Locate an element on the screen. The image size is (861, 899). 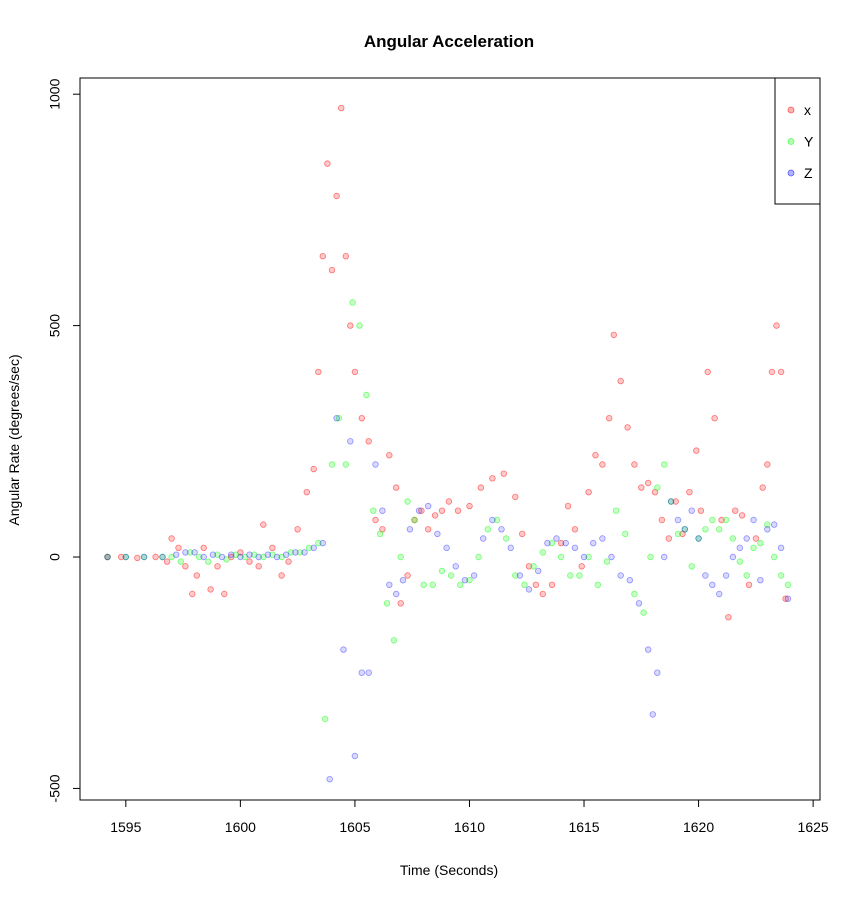
y-axis: -500 0 500 1000 is located at coordinates (64, 440).